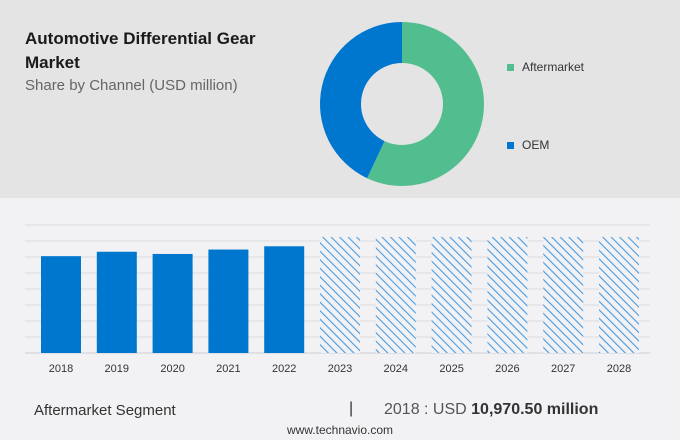 This screenshot has height=440, width=680. I want to click on x-tick-label: 2028, so click(619, 369).